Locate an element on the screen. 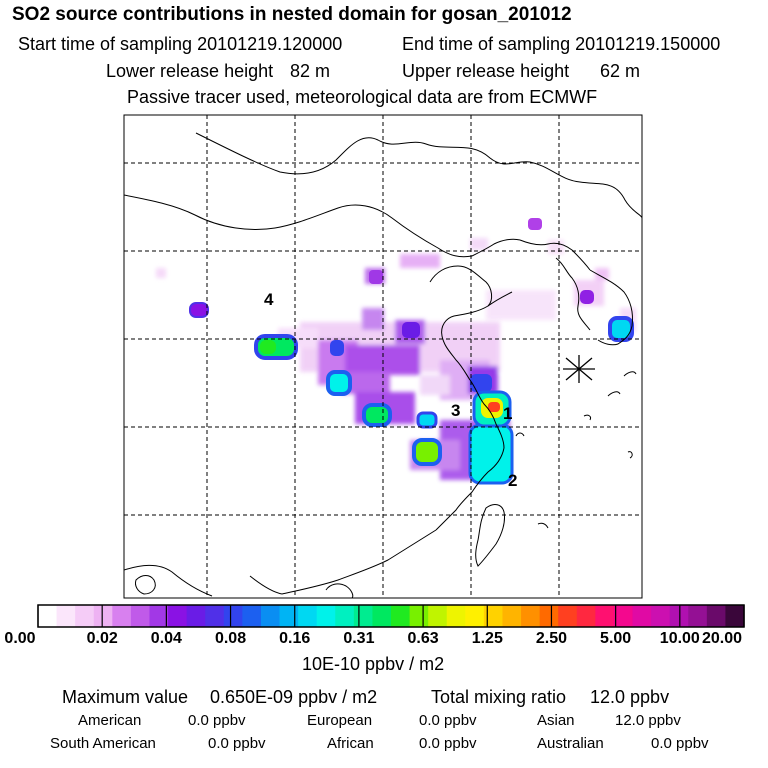  colorbar-tick-label: 1.25 is located at coordinates (487, 638).